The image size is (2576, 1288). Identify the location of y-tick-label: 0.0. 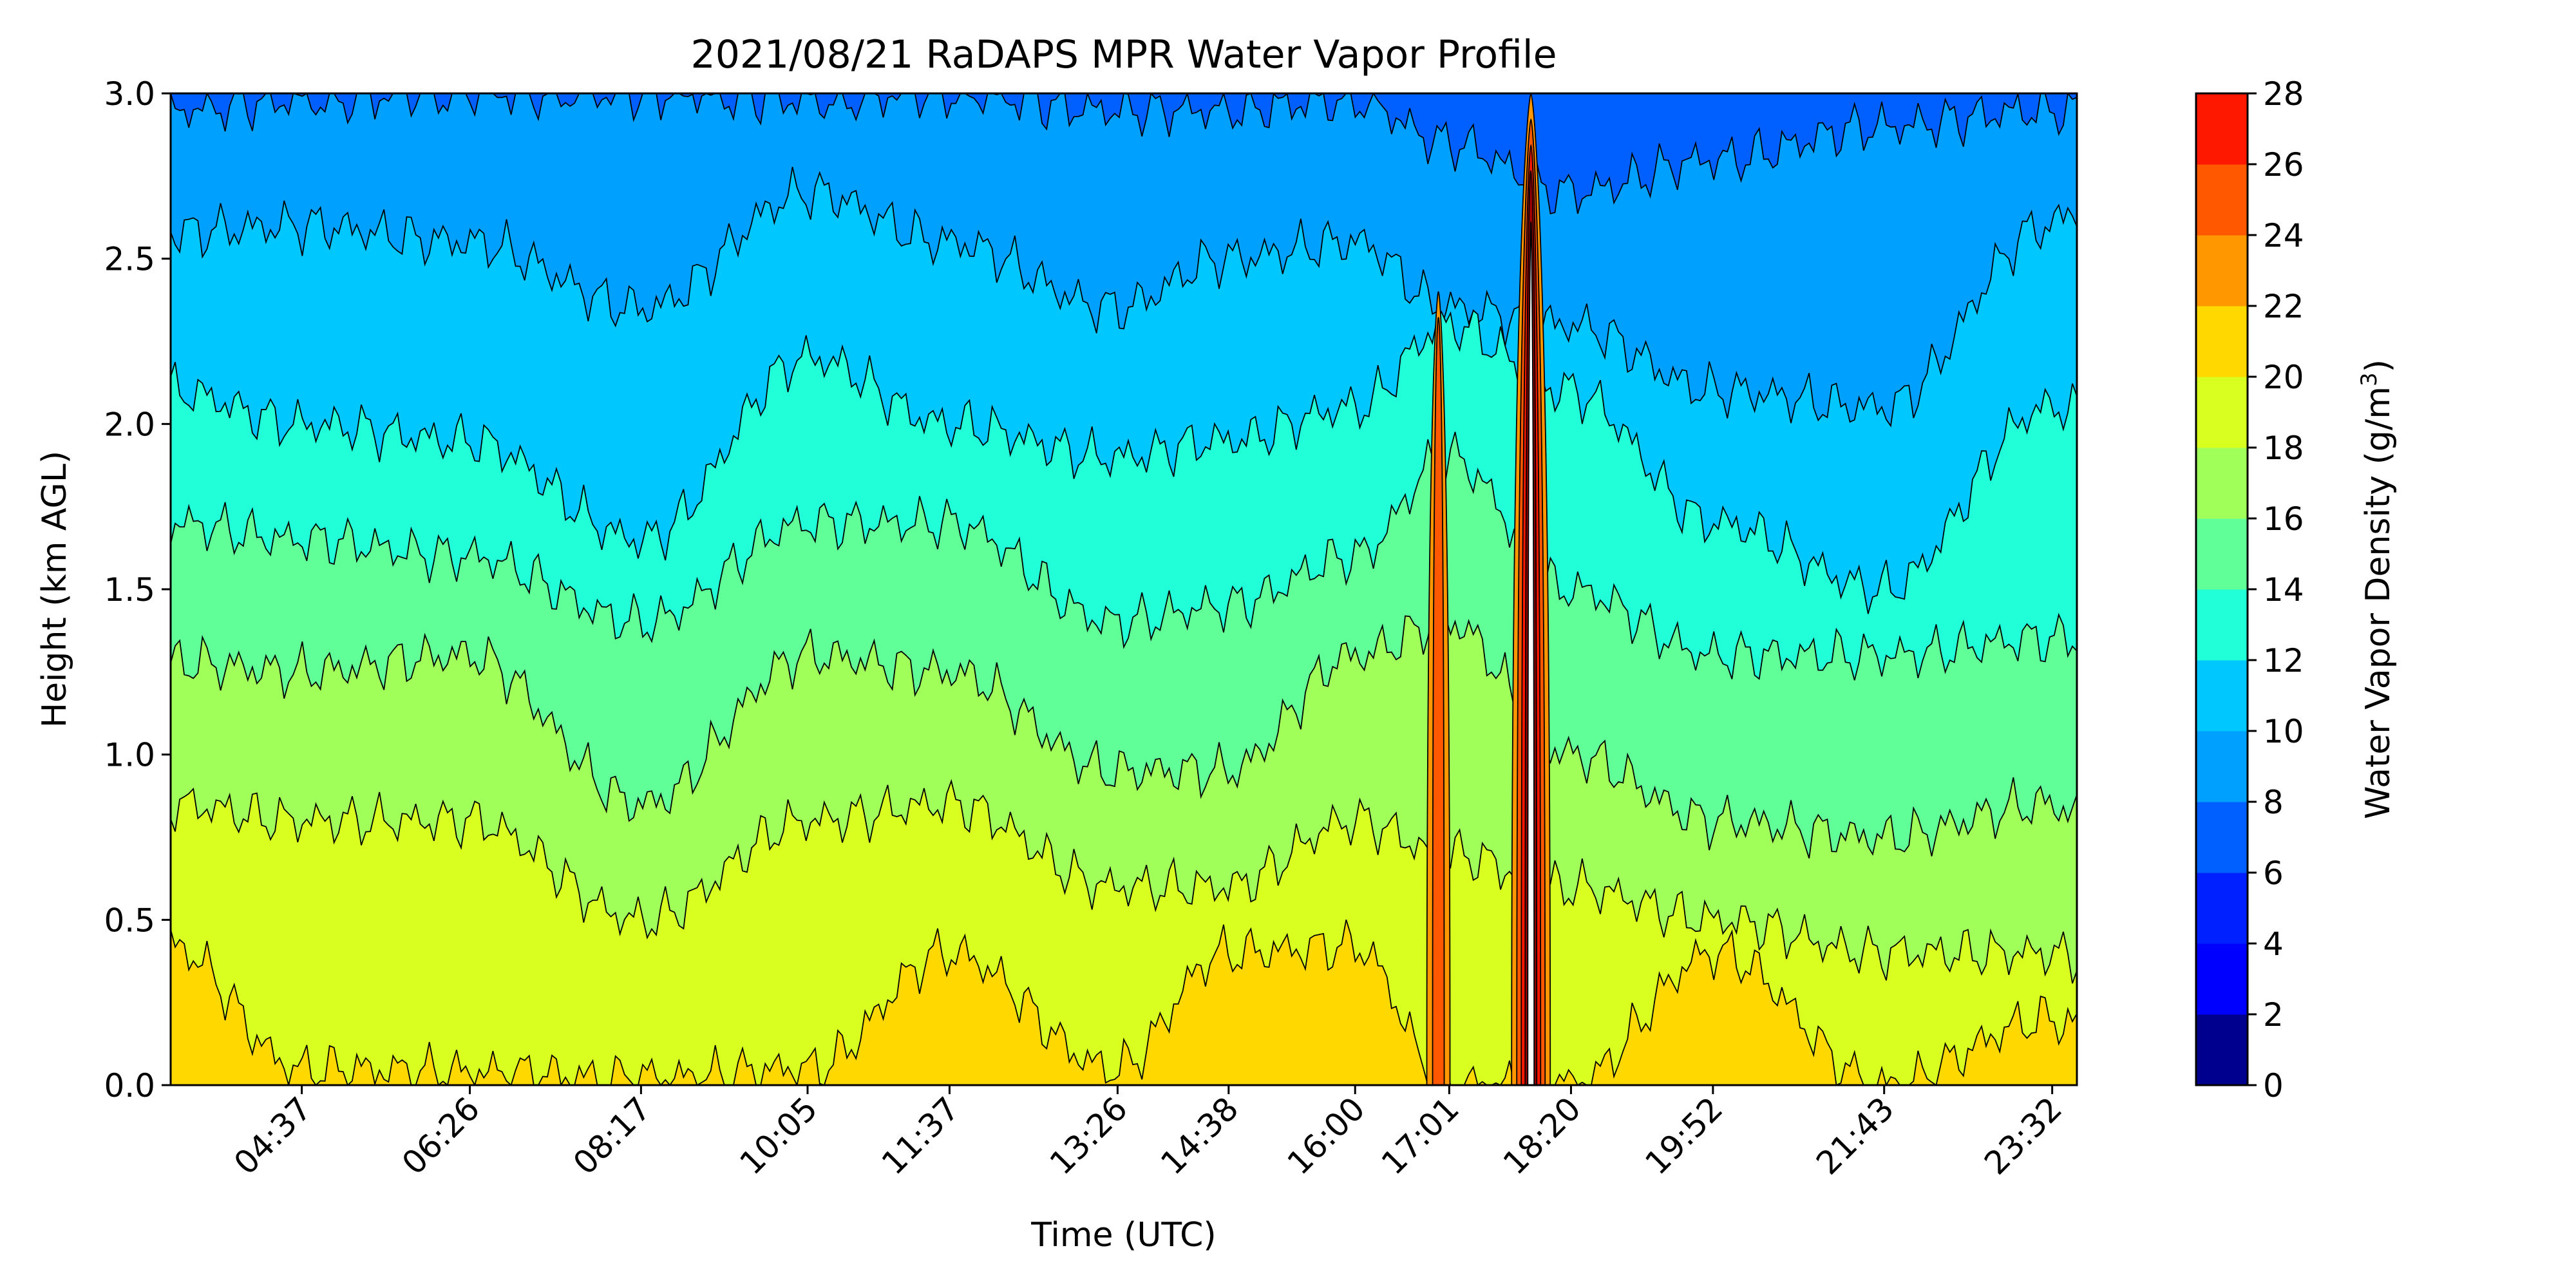
(129, 1085).